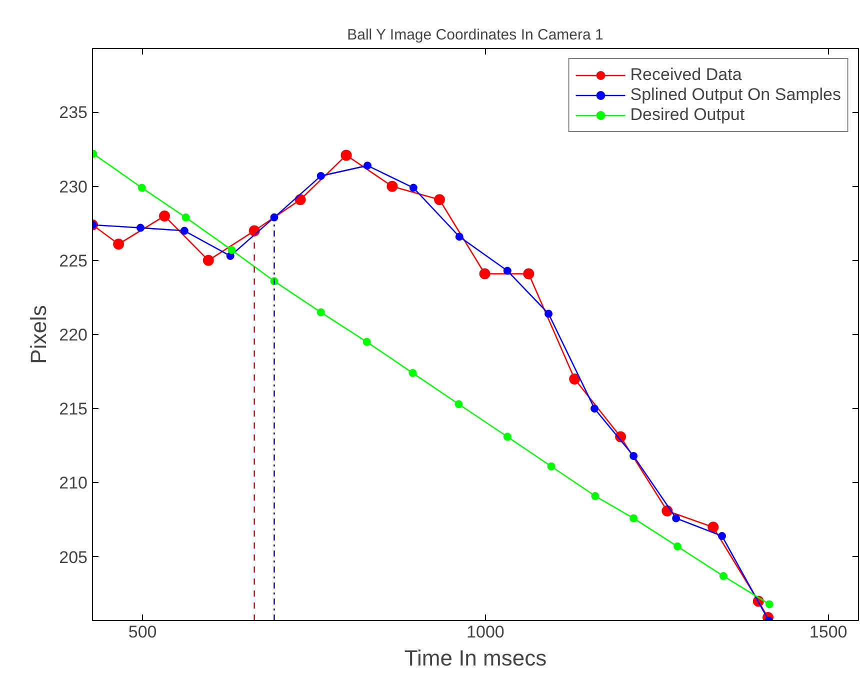 Image resolution: width=861 pixels, height=686 pixels. What do you see at coordinates (475, 658) in the screenshot?
I see `x-axis-title: Time In msecs` at bounding box center [475, 658].